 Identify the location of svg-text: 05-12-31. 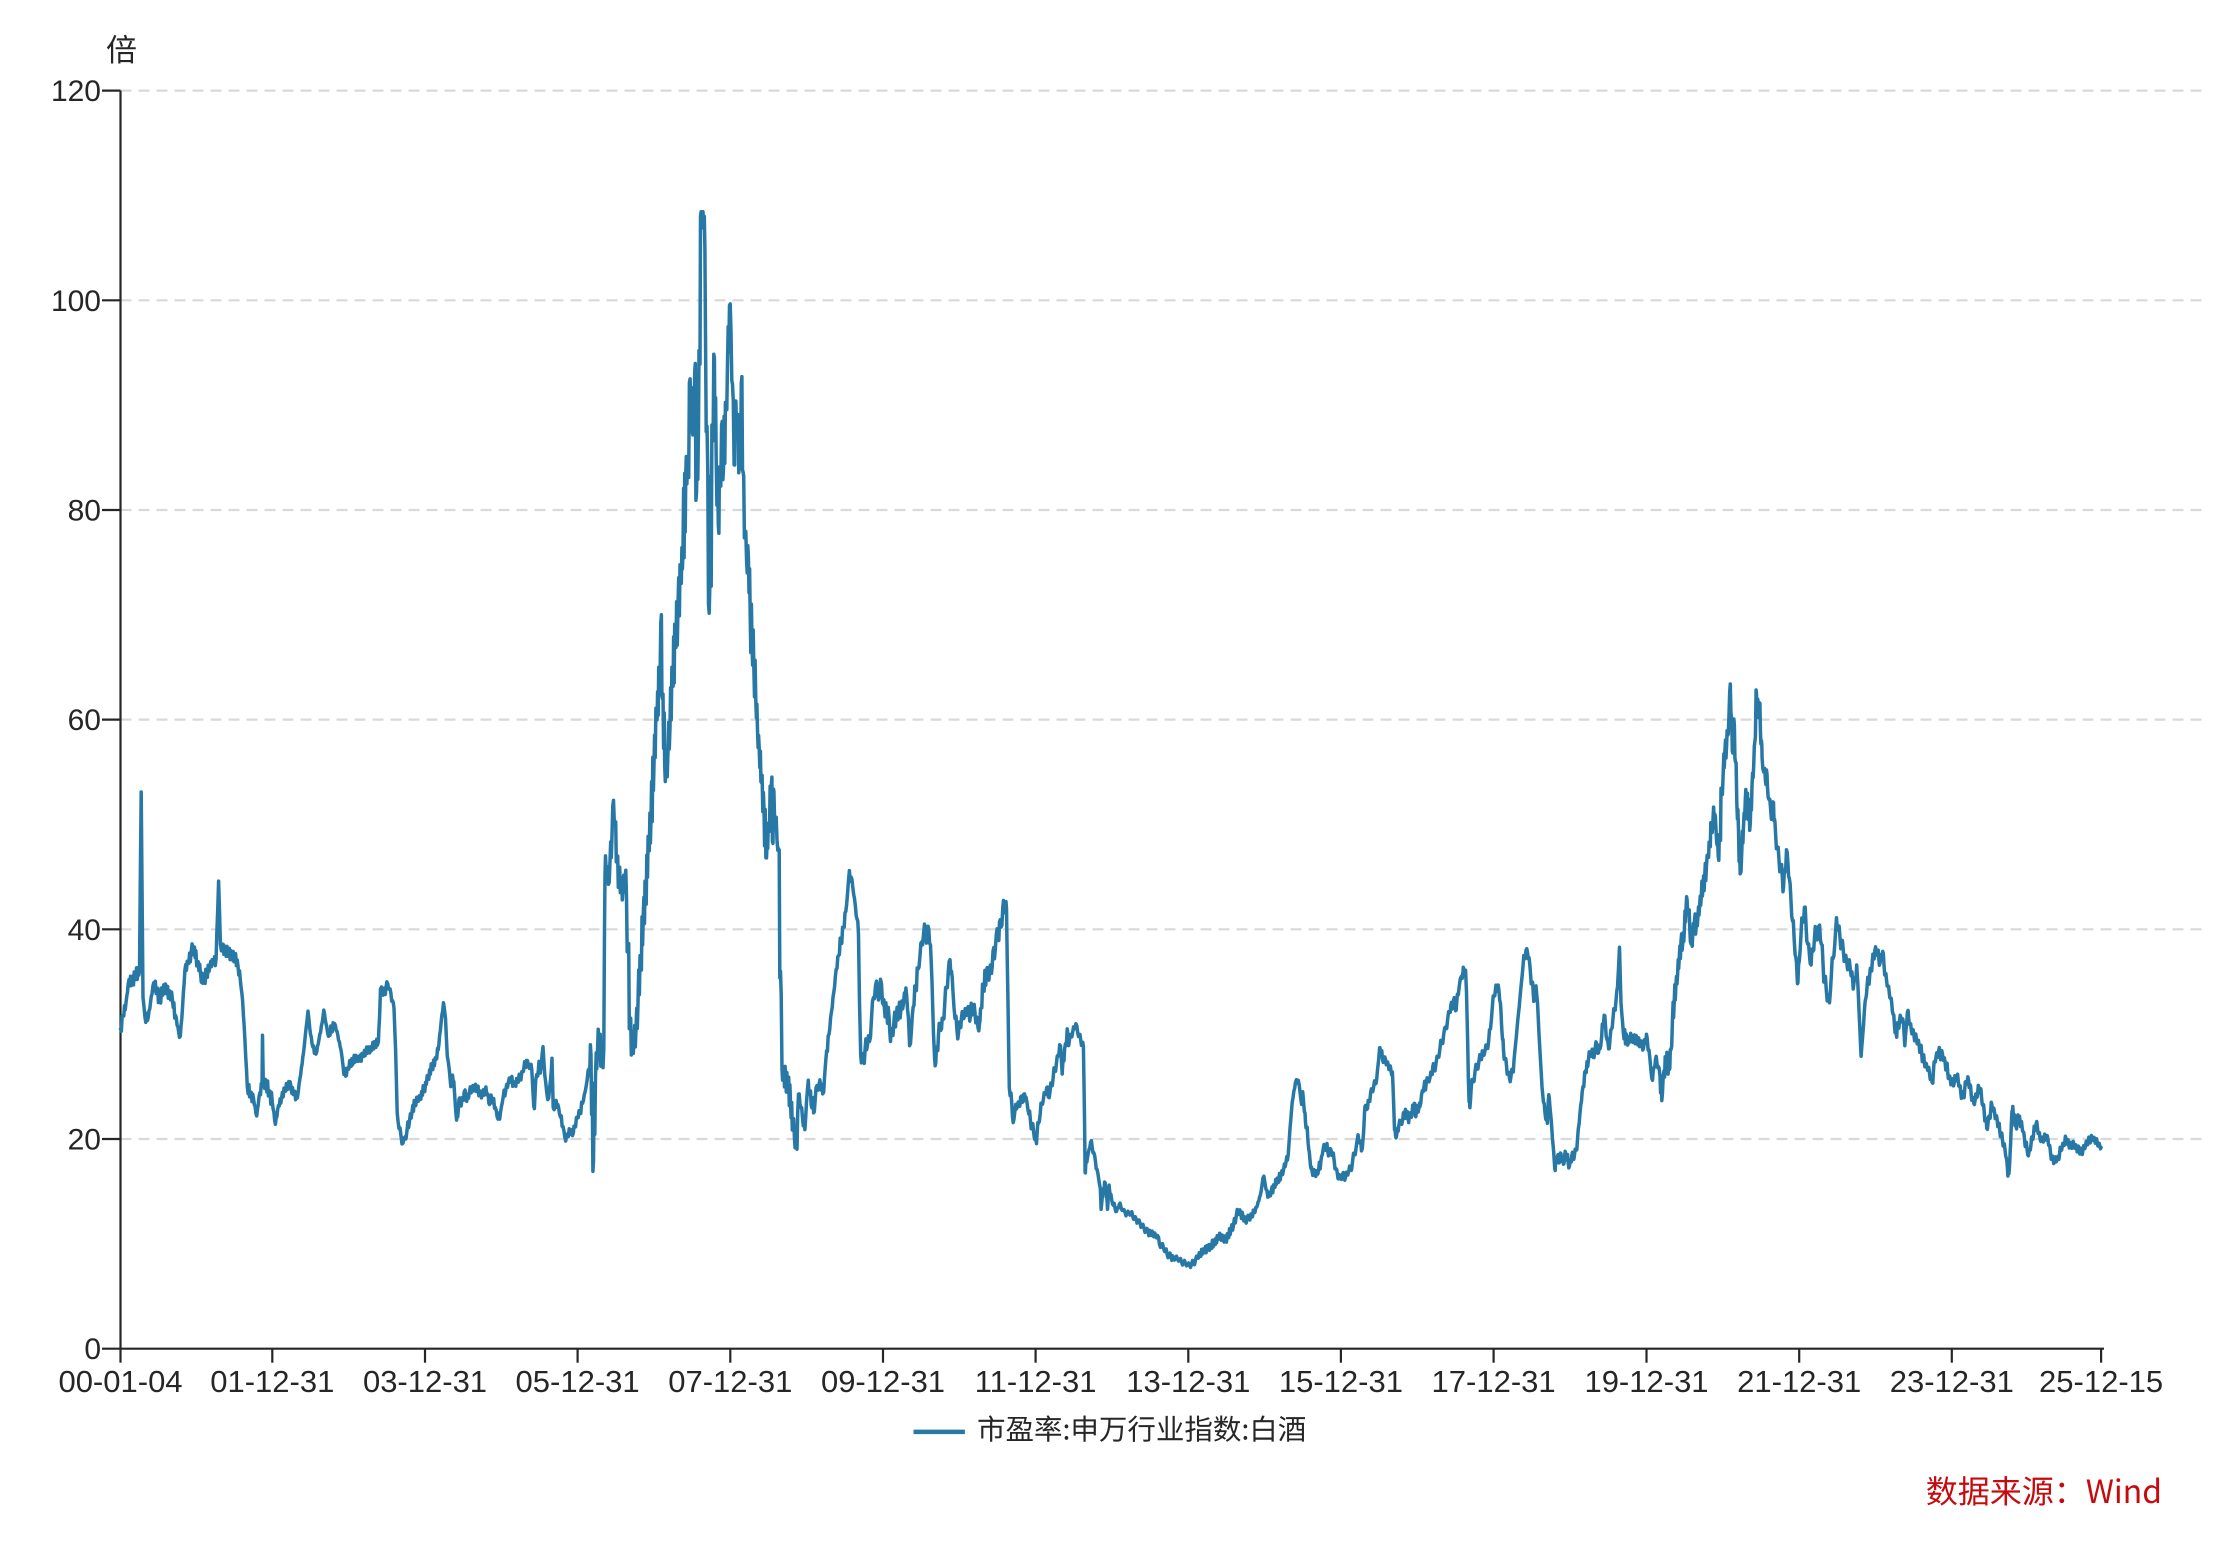
(578, 1381).